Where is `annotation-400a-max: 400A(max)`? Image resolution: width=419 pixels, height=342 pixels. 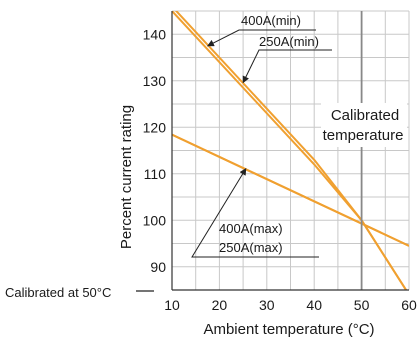
annotation-400a-max: 400A(max) is located at coordinates (251, 228).